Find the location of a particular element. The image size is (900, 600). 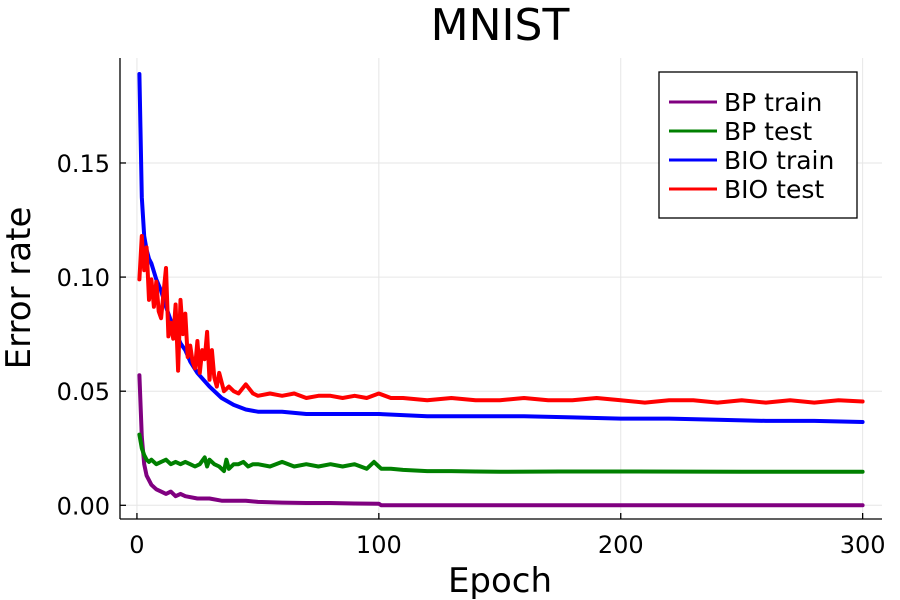

y-tick-label: 0.15 is located at coordinates (83, 164).